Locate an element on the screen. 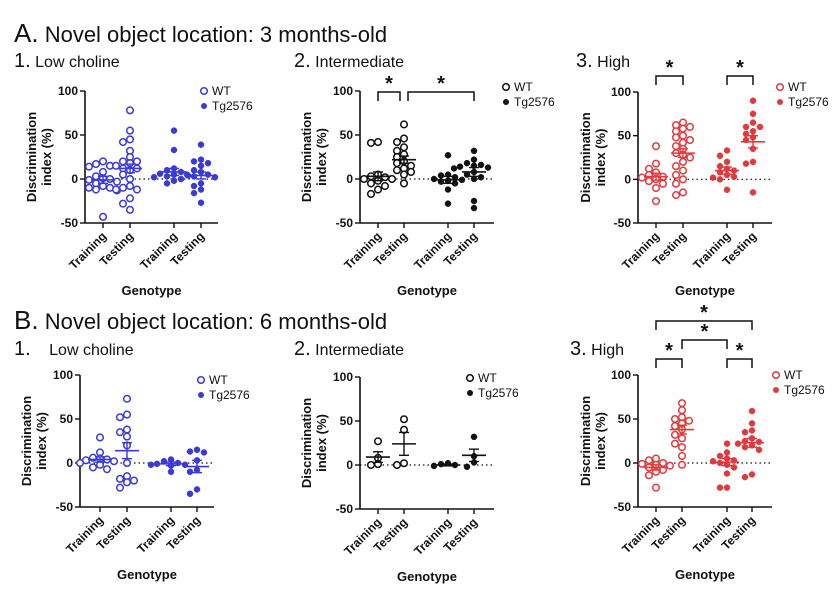  panel-number: 2. is located at coordinates (302, 349).